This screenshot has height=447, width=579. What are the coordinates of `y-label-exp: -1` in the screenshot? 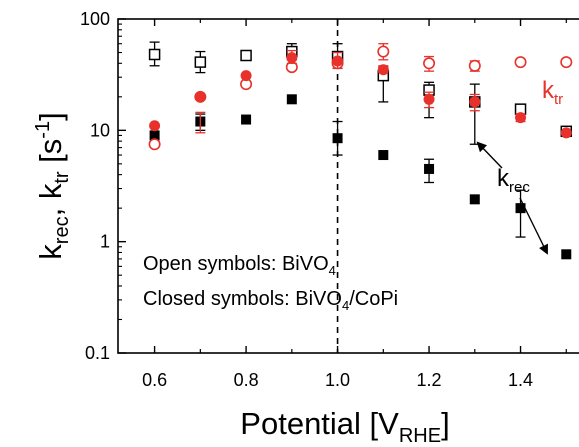 It's located at (43, 130).